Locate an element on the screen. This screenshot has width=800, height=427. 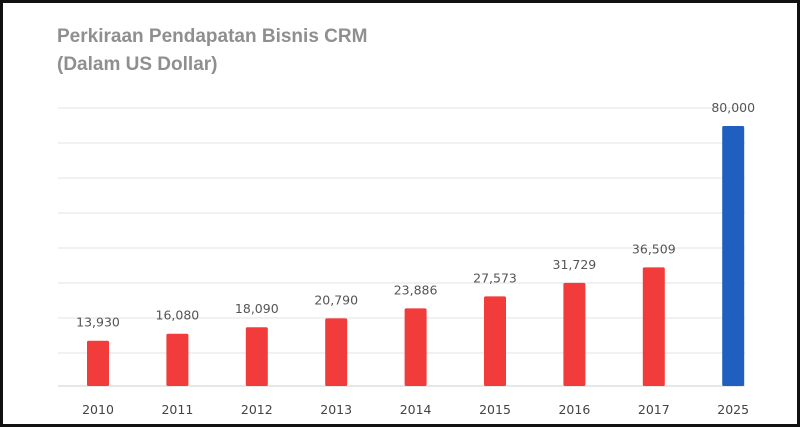
bar-2015 is located at coordinates (495, 341).